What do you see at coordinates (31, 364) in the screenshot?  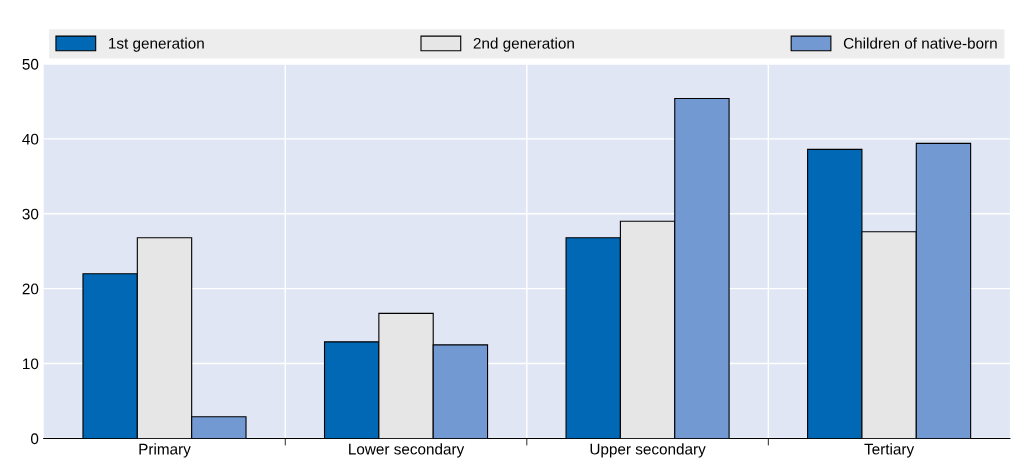 I see `y-tick-label: 10` at bounding box center [31, 364].